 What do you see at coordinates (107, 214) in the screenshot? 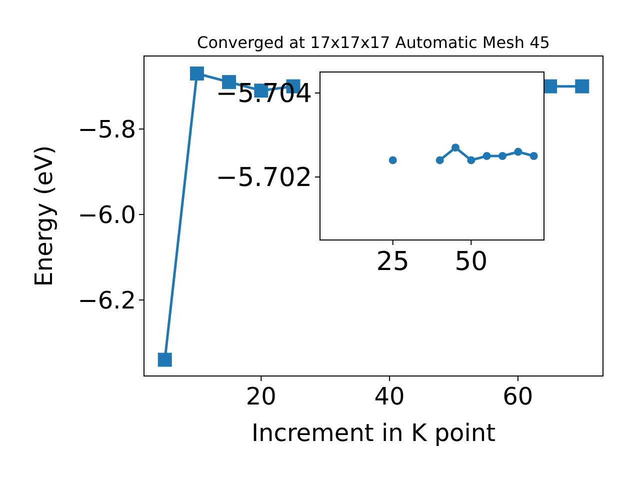
I see `y-tick-label: −6.0` at bounding box center [107, 214].